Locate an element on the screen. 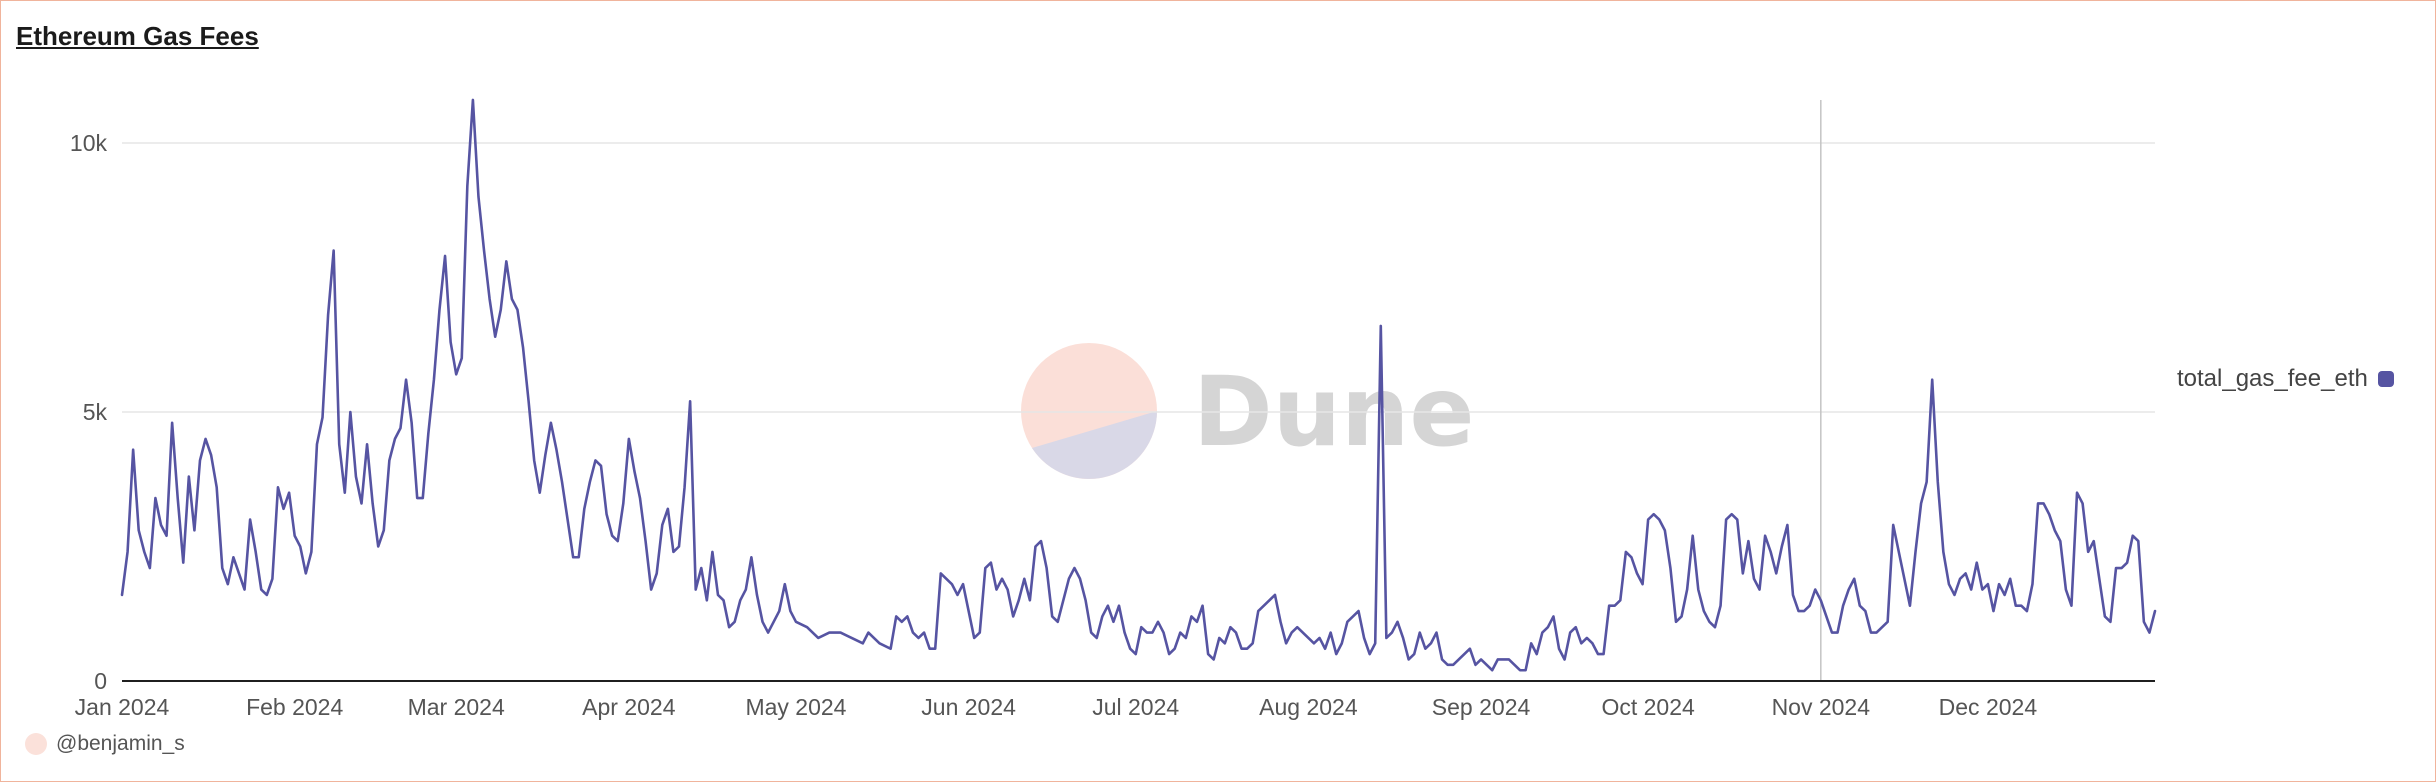  y-tick-label: 0 is located at coordinates (100, 681).